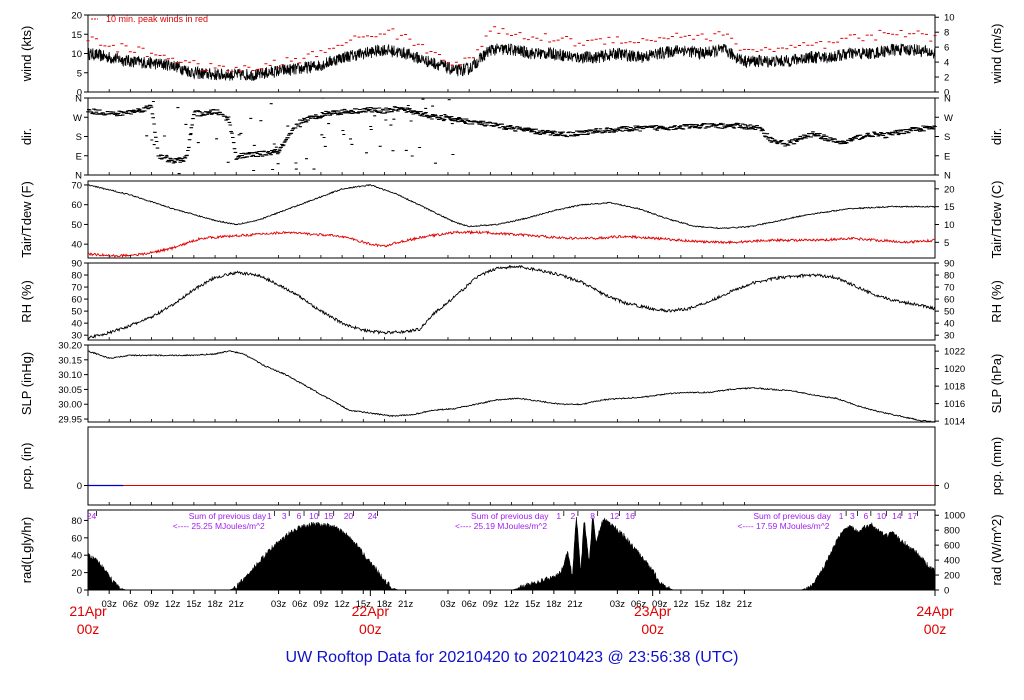  I want to click on y-tick-label-right: 15, so click(949, 207).